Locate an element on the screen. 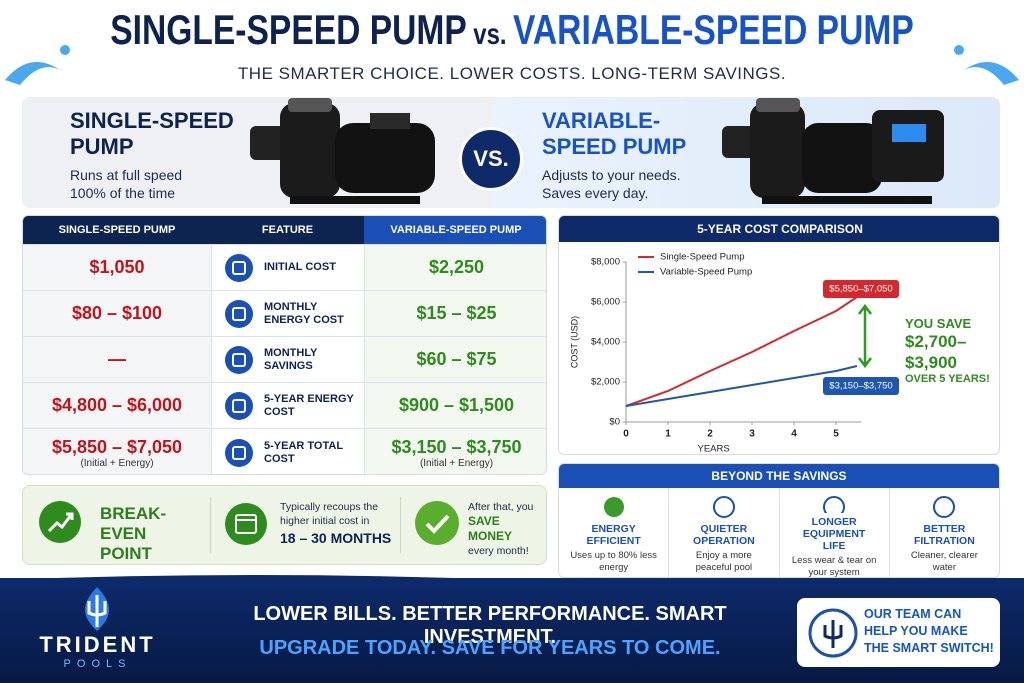  y-axis-label: COST (USD) is located at coordinates (574, 342).